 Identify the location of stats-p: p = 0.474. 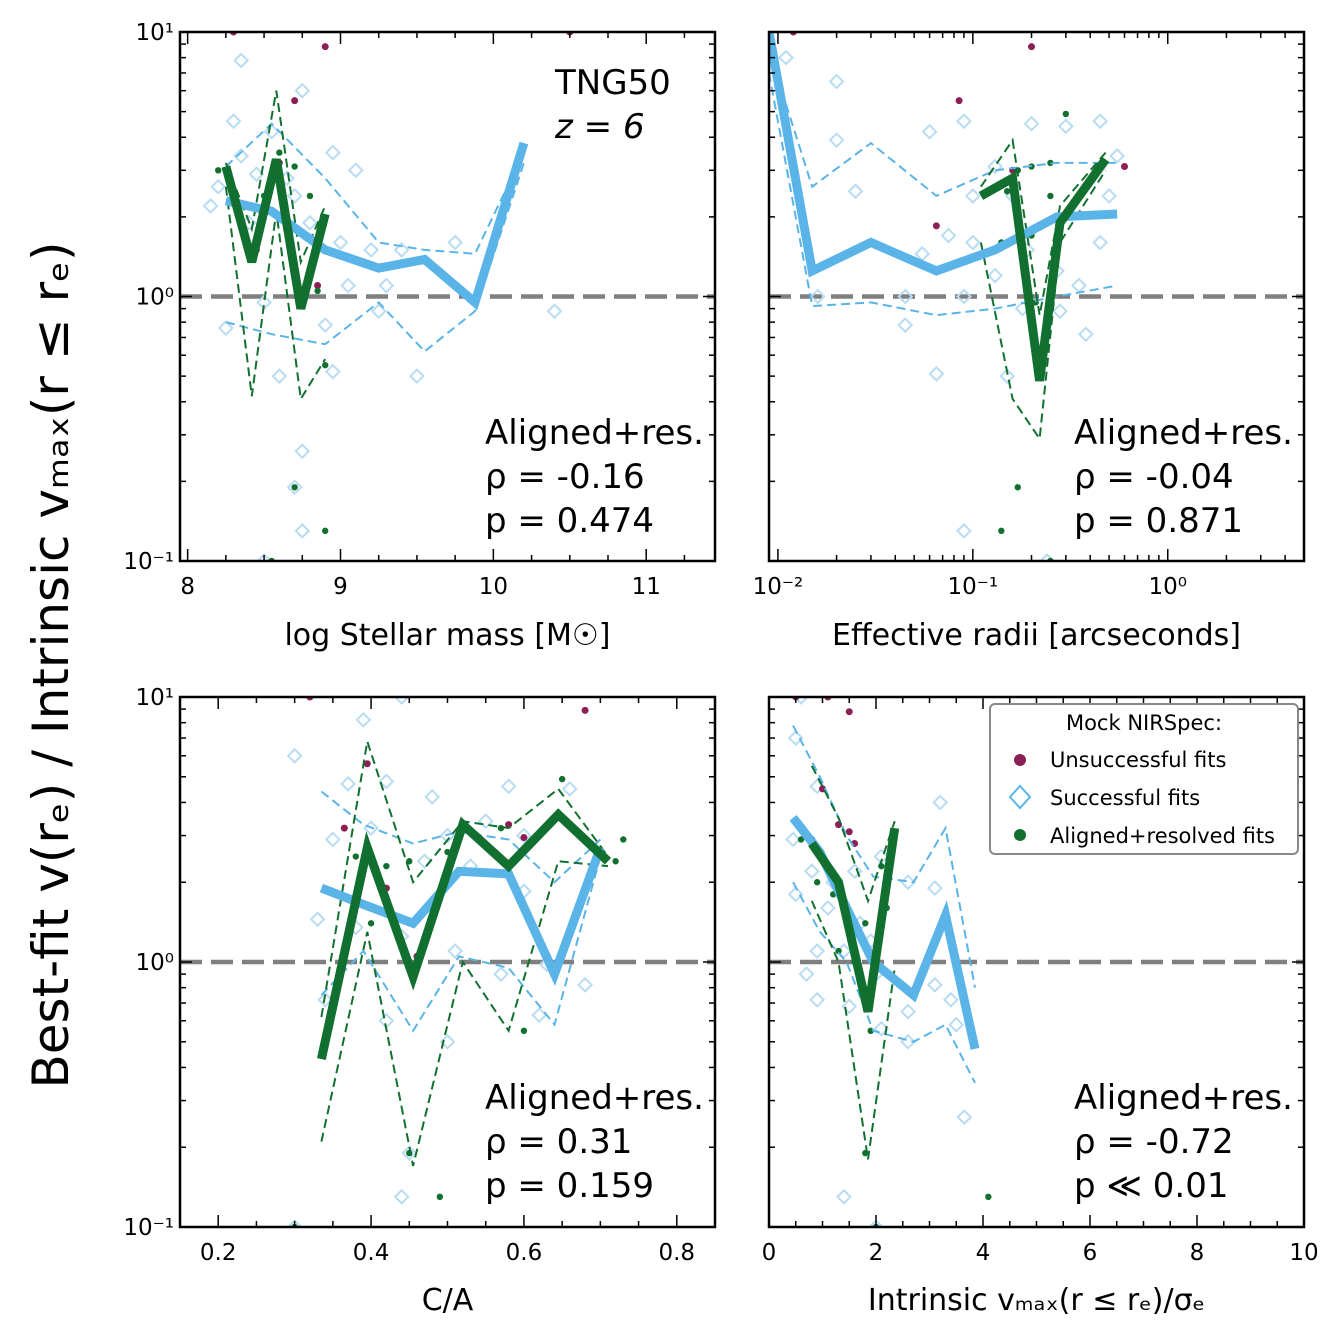
(569, 521).